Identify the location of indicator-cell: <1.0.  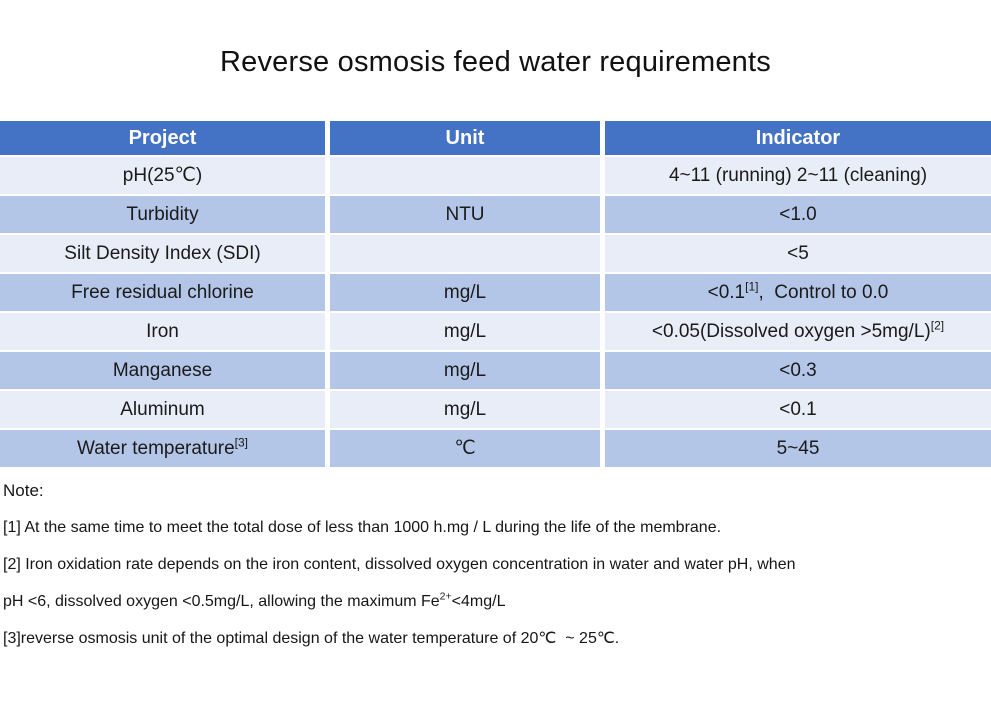
(798, 215).